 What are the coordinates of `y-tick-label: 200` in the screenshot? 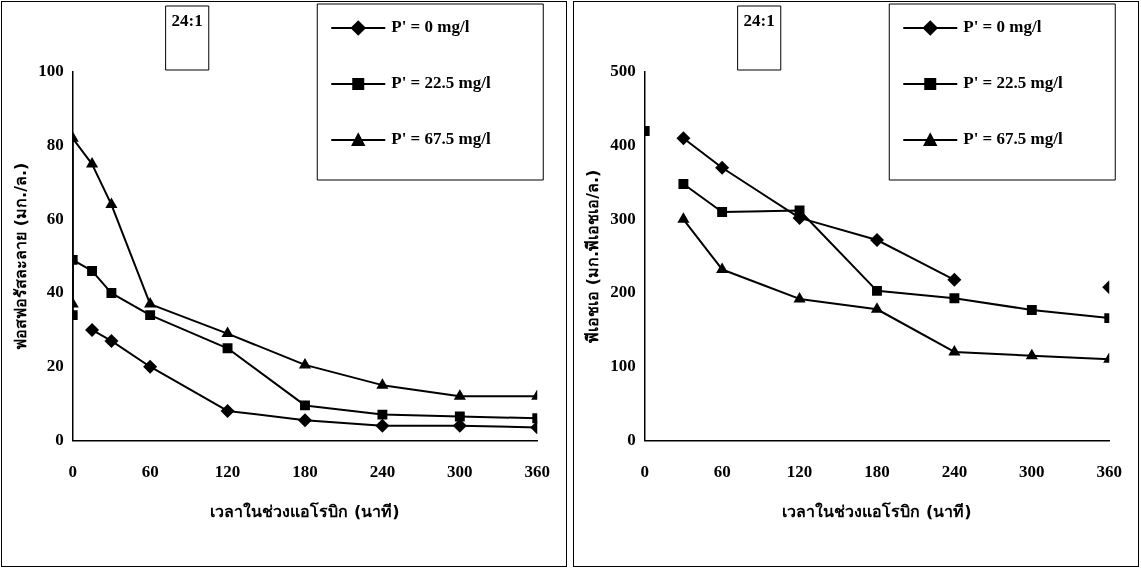 It's located at (623, 292).